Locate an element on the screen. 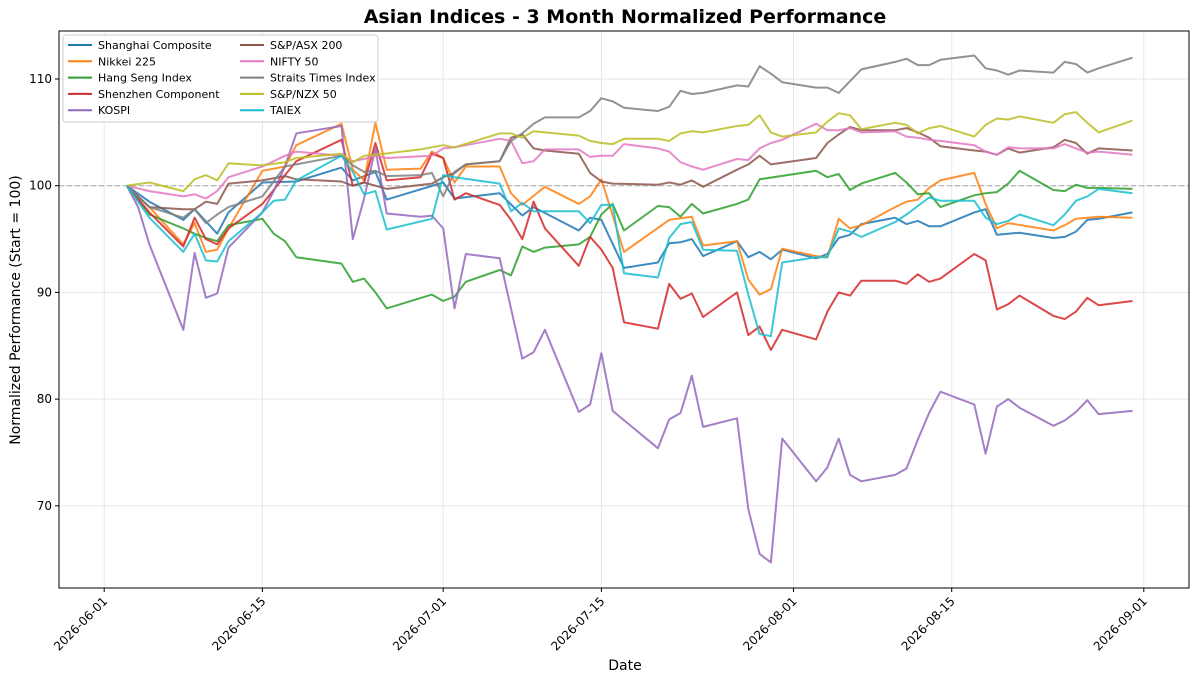 This screenshot has height=682, width=1200. x-tick-label: 2026-07-15 is located at coordinates (577, 623).